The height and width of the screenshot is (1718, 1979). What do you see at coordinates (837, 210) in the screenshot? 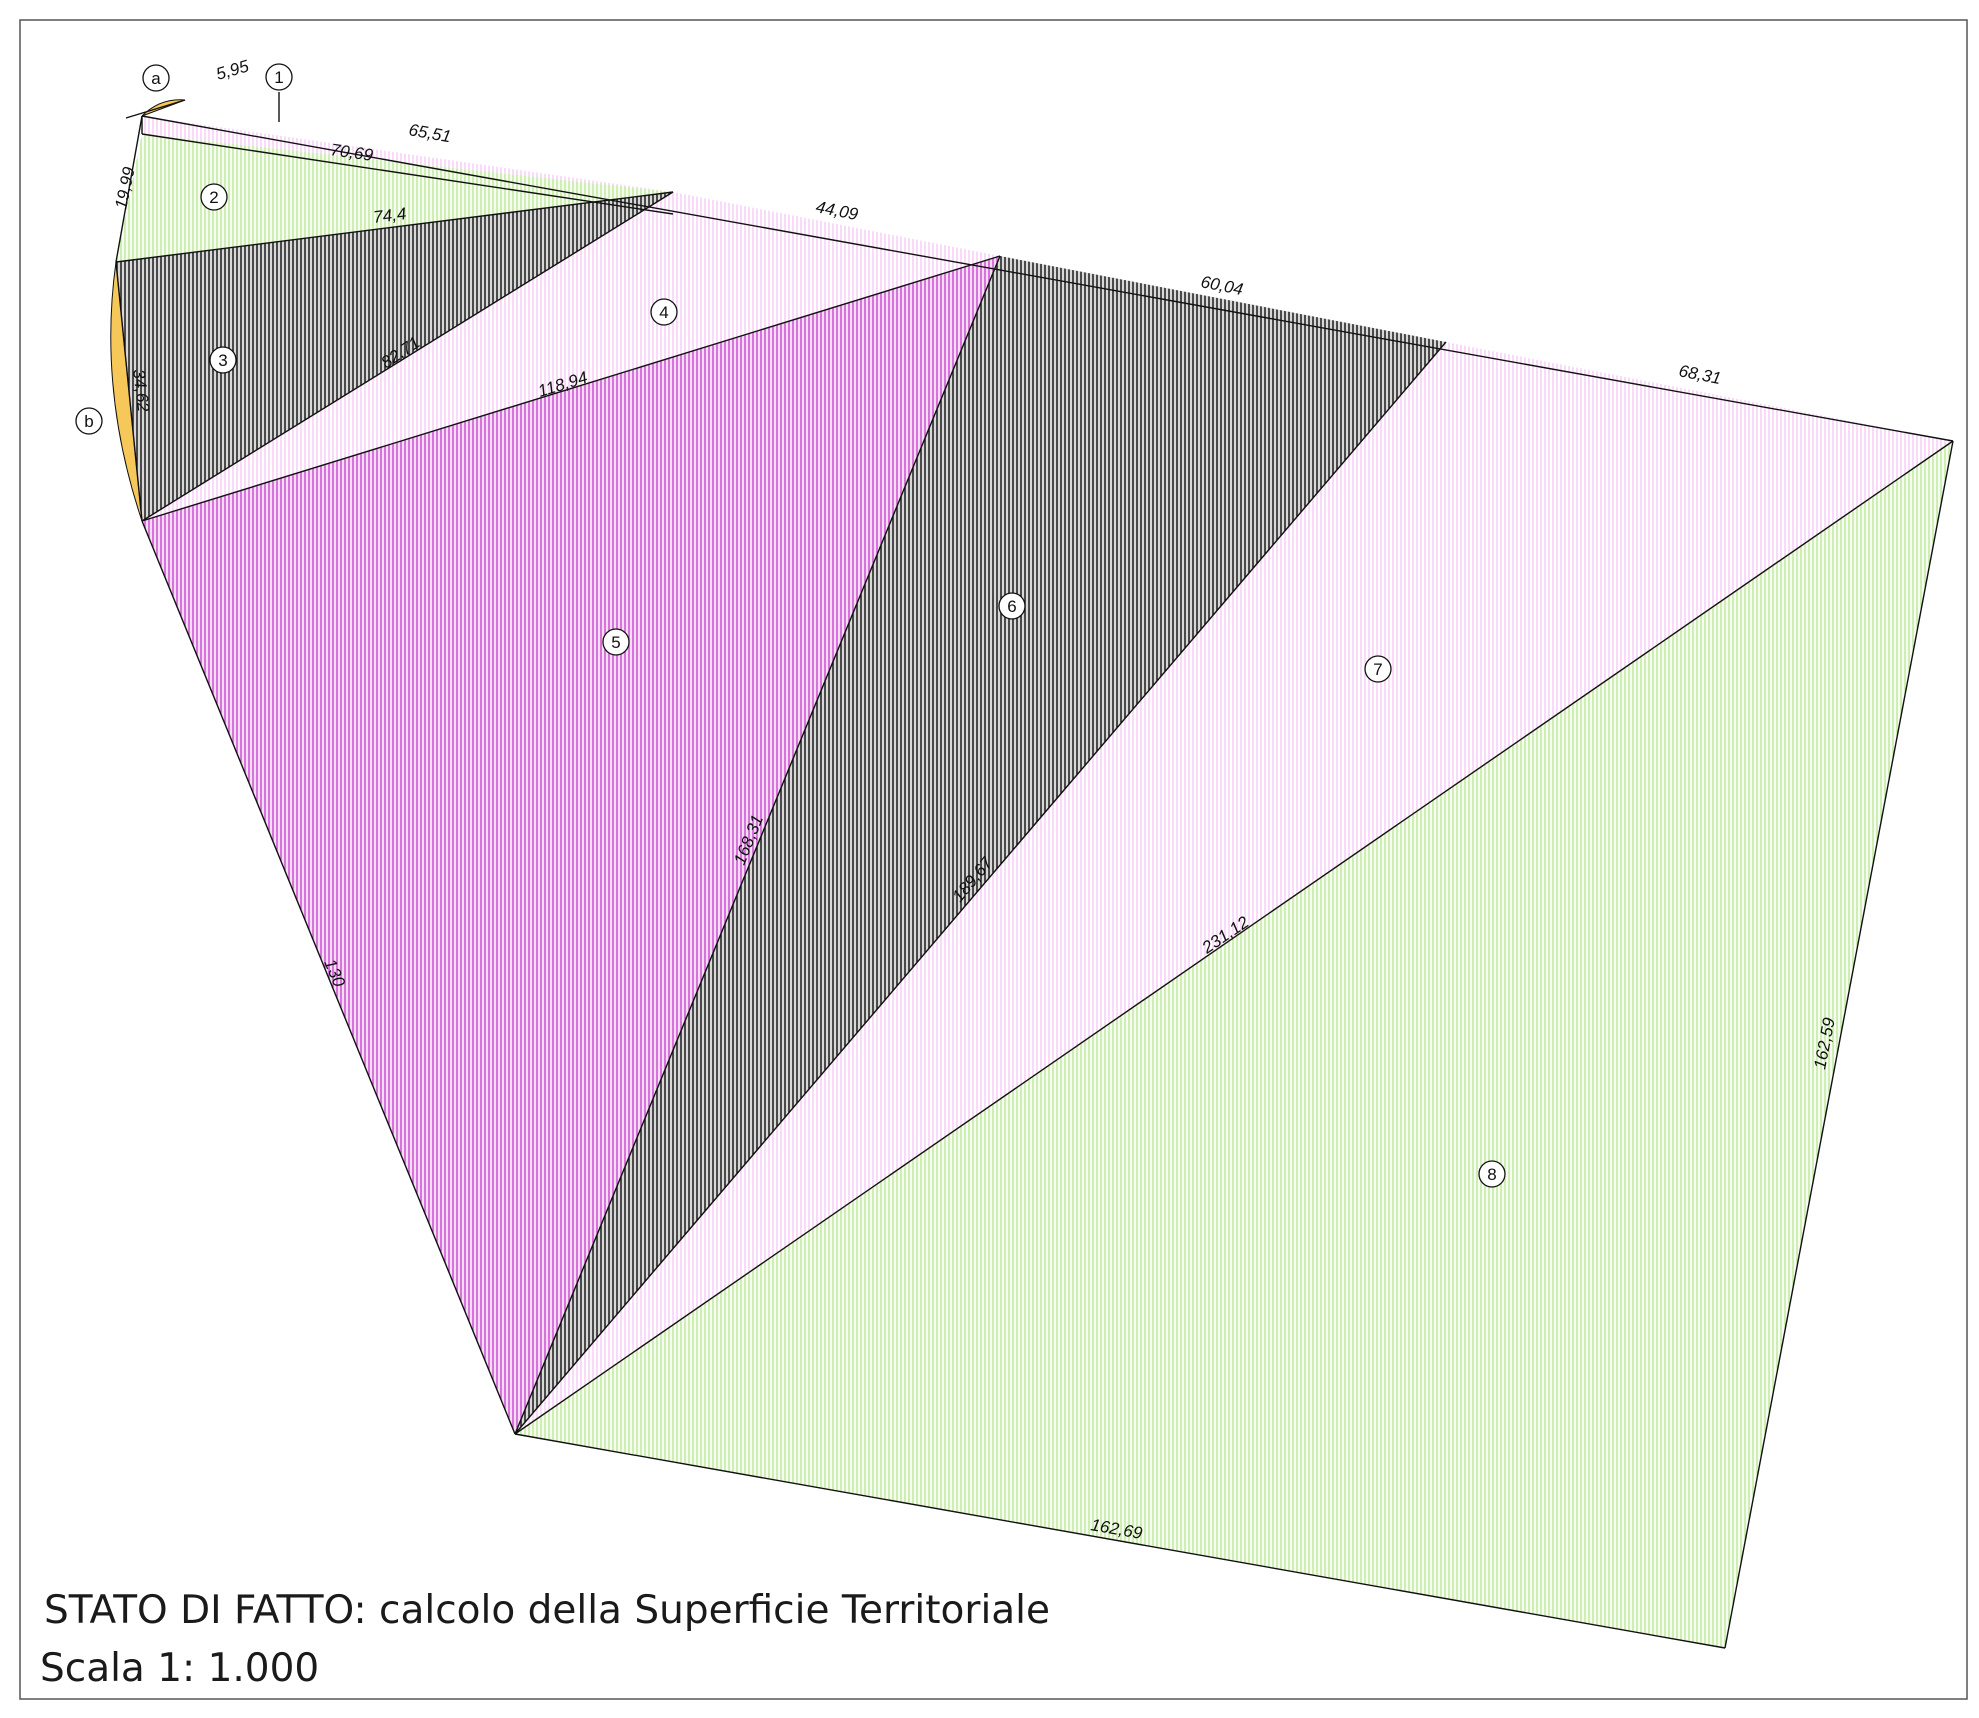
I see `dim-44-09: 44,09` at bounding box center [837, 210].